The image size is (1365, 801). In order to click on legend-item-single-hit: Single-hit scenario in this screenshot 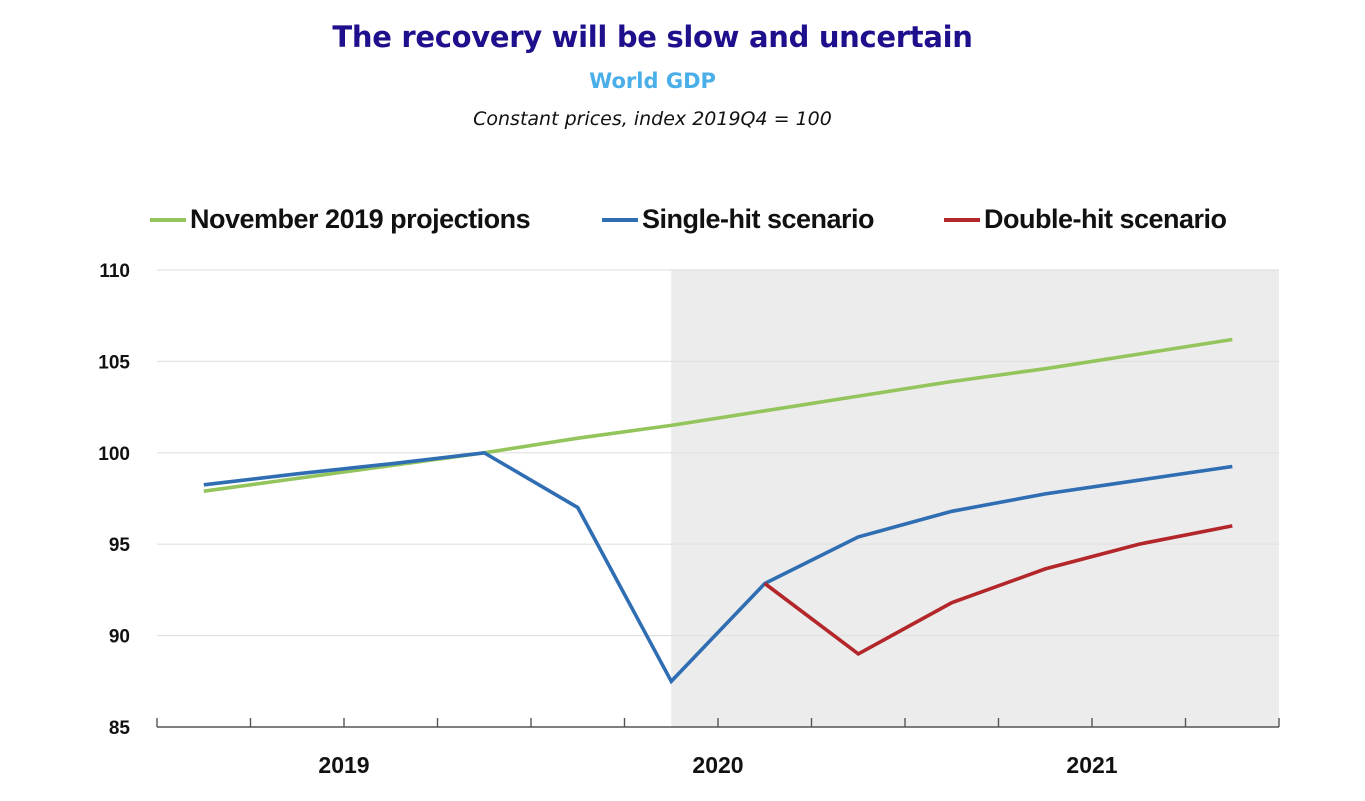, I will do `click(738, 219)`.